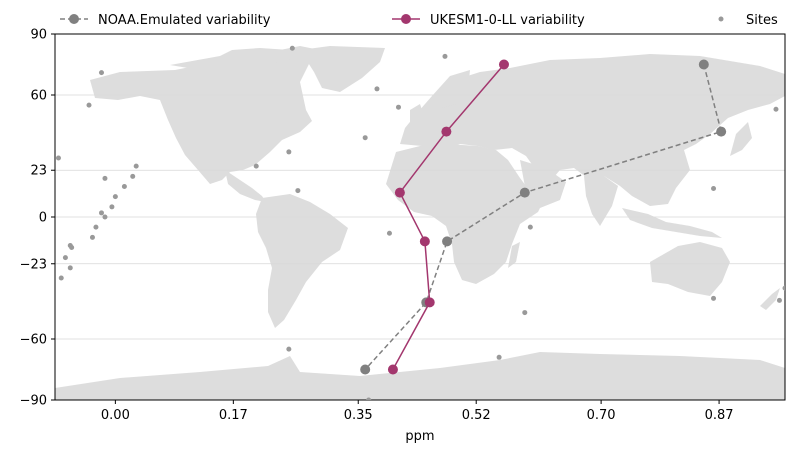 Image resolution: width=800 pixels, height=450 pixels. Describe the element at coordinates (33, 264) in the screenshot. I see `y-tick-label-4: −23` at that location.